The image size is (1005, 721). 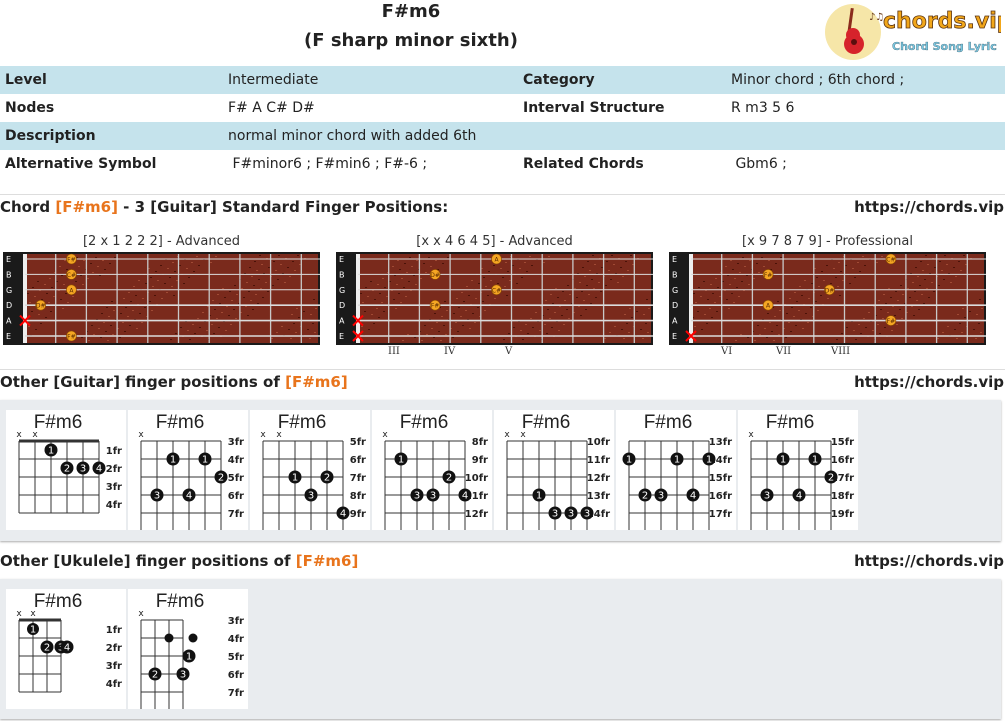 I want to click on fret-number: 16fr, so click(x=842, y=460).